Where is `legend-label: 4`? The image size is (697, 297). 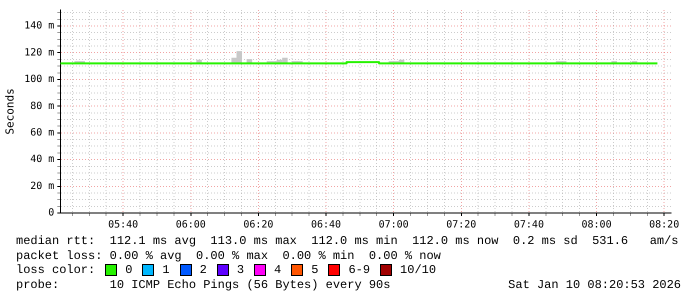
legend-label: 4 is located at coordinates (278, 270).